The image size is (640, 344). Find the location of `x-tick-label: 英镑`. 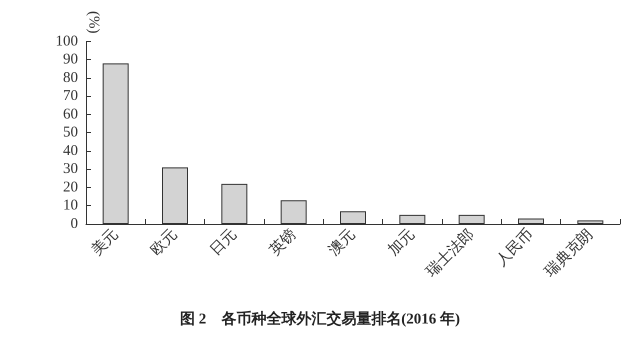

x-tick-label: 英镑 is located at coordinates (283, 242).